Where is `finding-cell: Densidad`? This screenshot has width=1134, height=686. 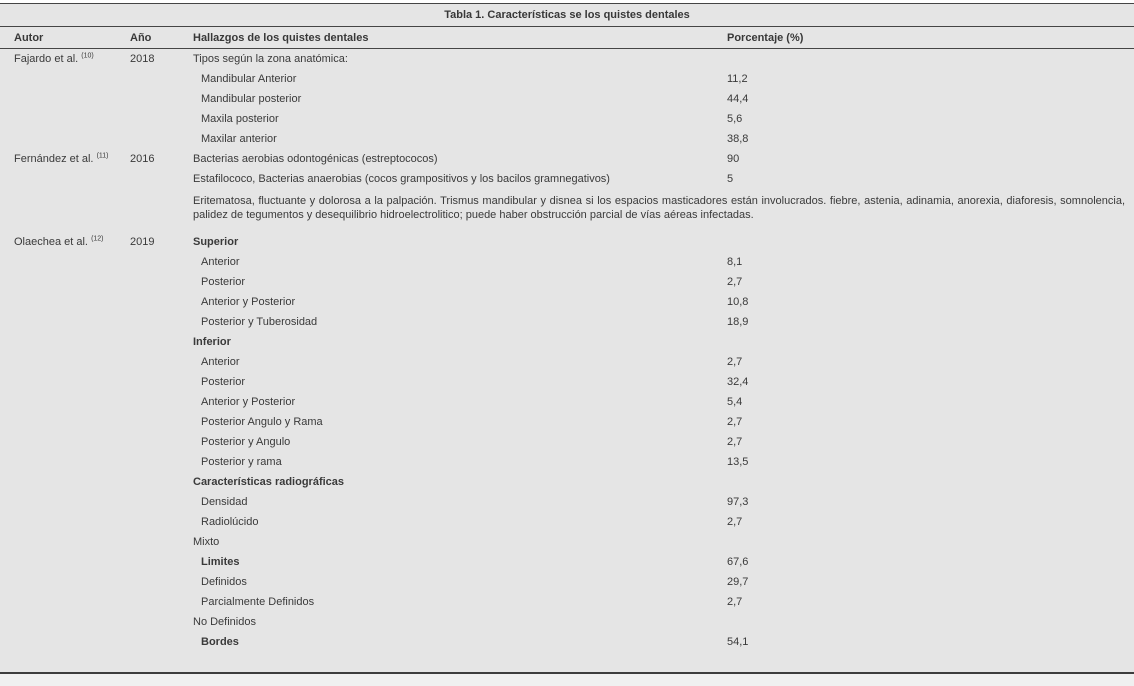 finding-cell: Densidad is located at coordinates (224, 502).